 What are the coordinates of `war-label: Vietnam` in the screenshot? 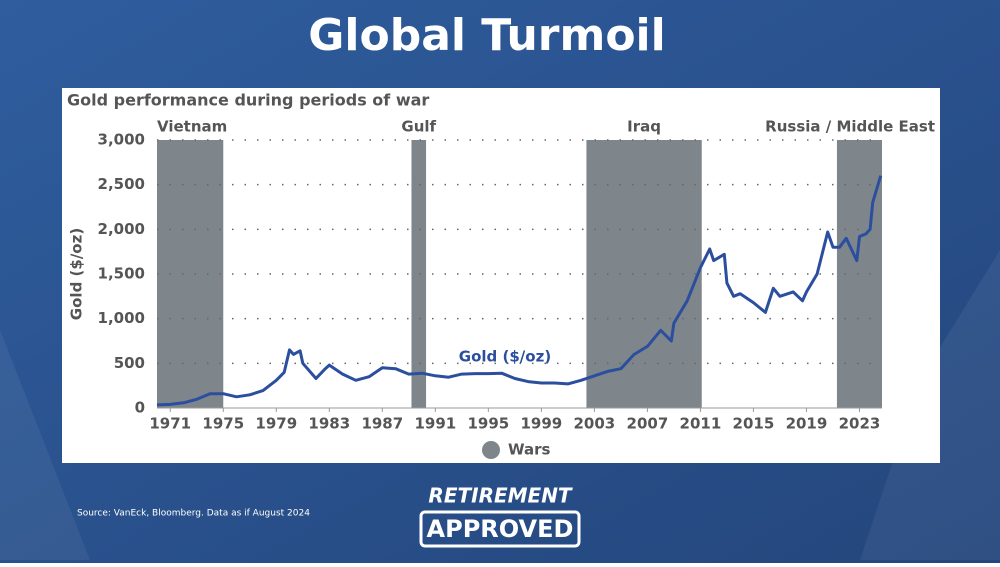 It's located at (192, 127).